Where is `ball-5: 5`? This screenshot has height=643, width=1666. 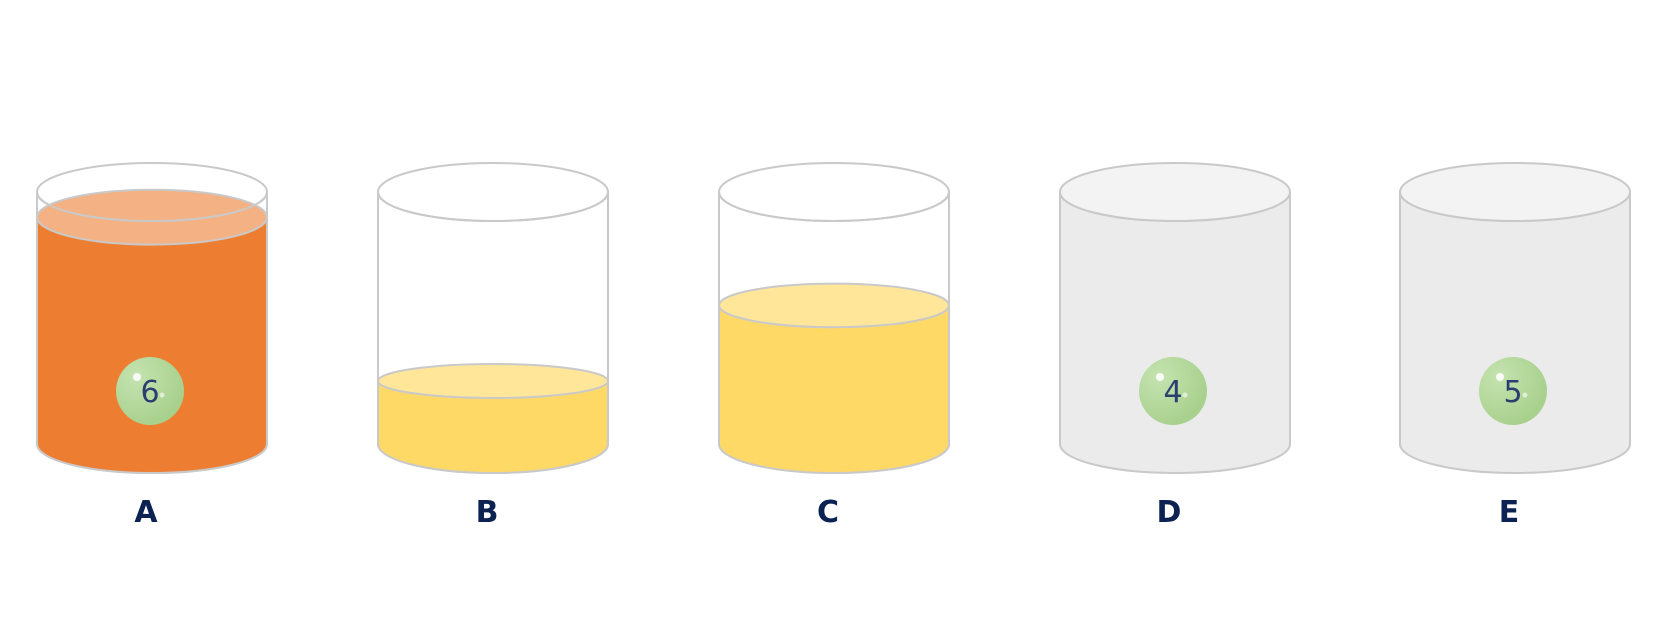
ball-5: 5 is located at coordinates (1513, 391).